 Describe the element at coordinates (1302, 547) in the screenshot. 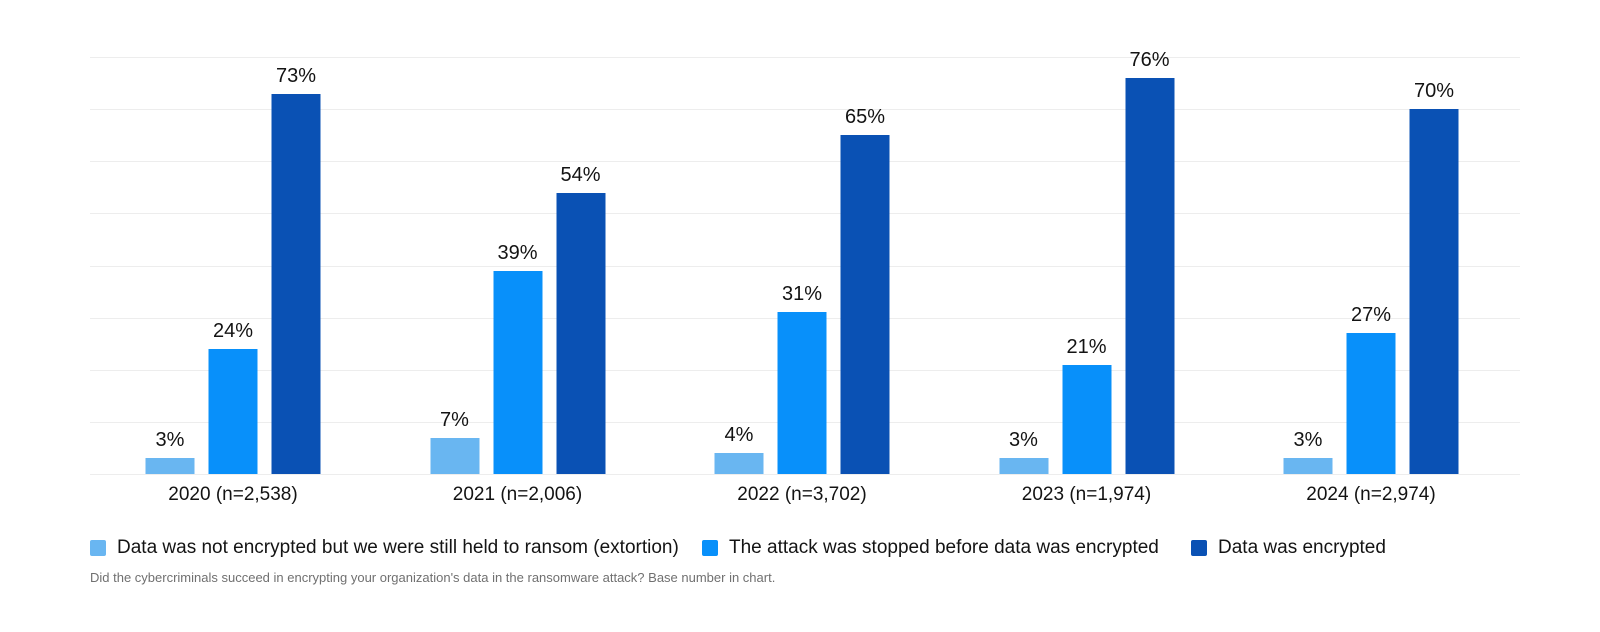

I see `legend-label: Data was encrypted` at that location.